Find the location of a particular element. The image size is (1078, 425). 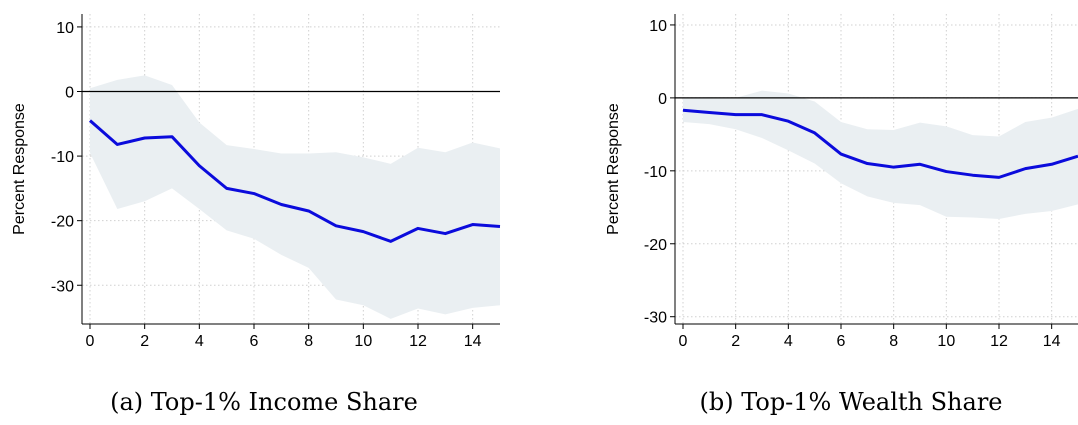

panel-caption: (a) Top-1% Income Share is located at coordinates (264, 402).